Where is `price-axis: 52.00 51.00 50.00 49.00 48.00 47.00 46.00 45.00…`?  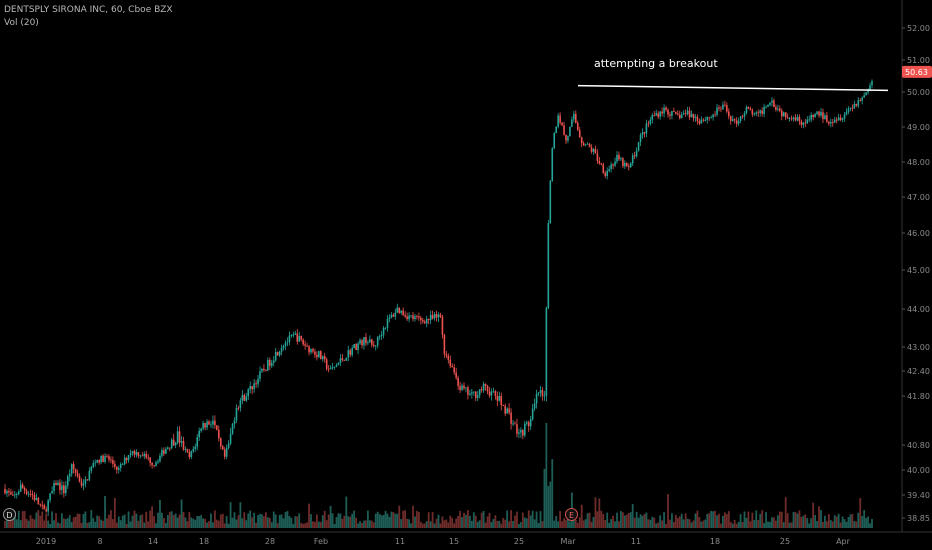
price-axis: 52.00 51.00 50.00 49.00 48.00 47.00 46.00 45.00… is located at coordinates (916, 273).